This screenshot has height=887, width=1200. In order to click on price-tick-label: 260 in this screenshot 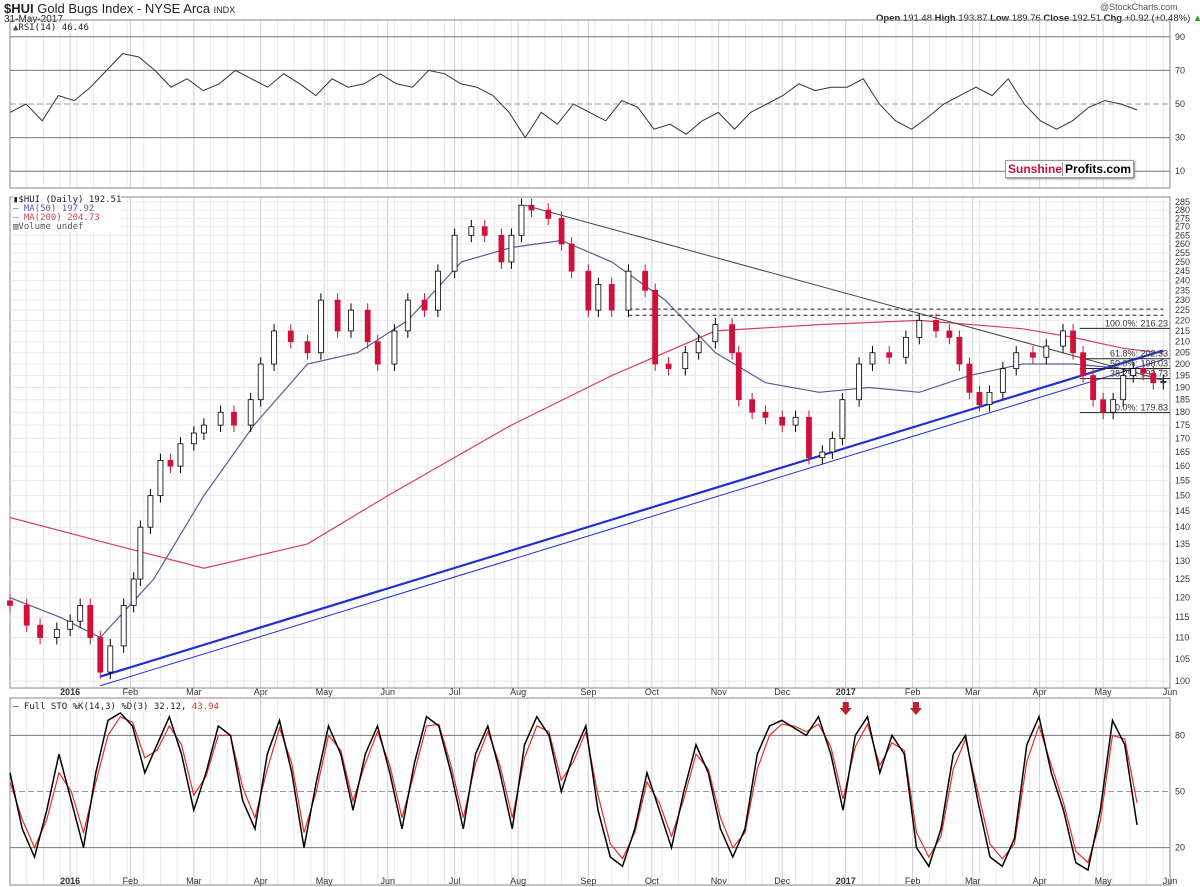, I will do `click(1182, 244)`.